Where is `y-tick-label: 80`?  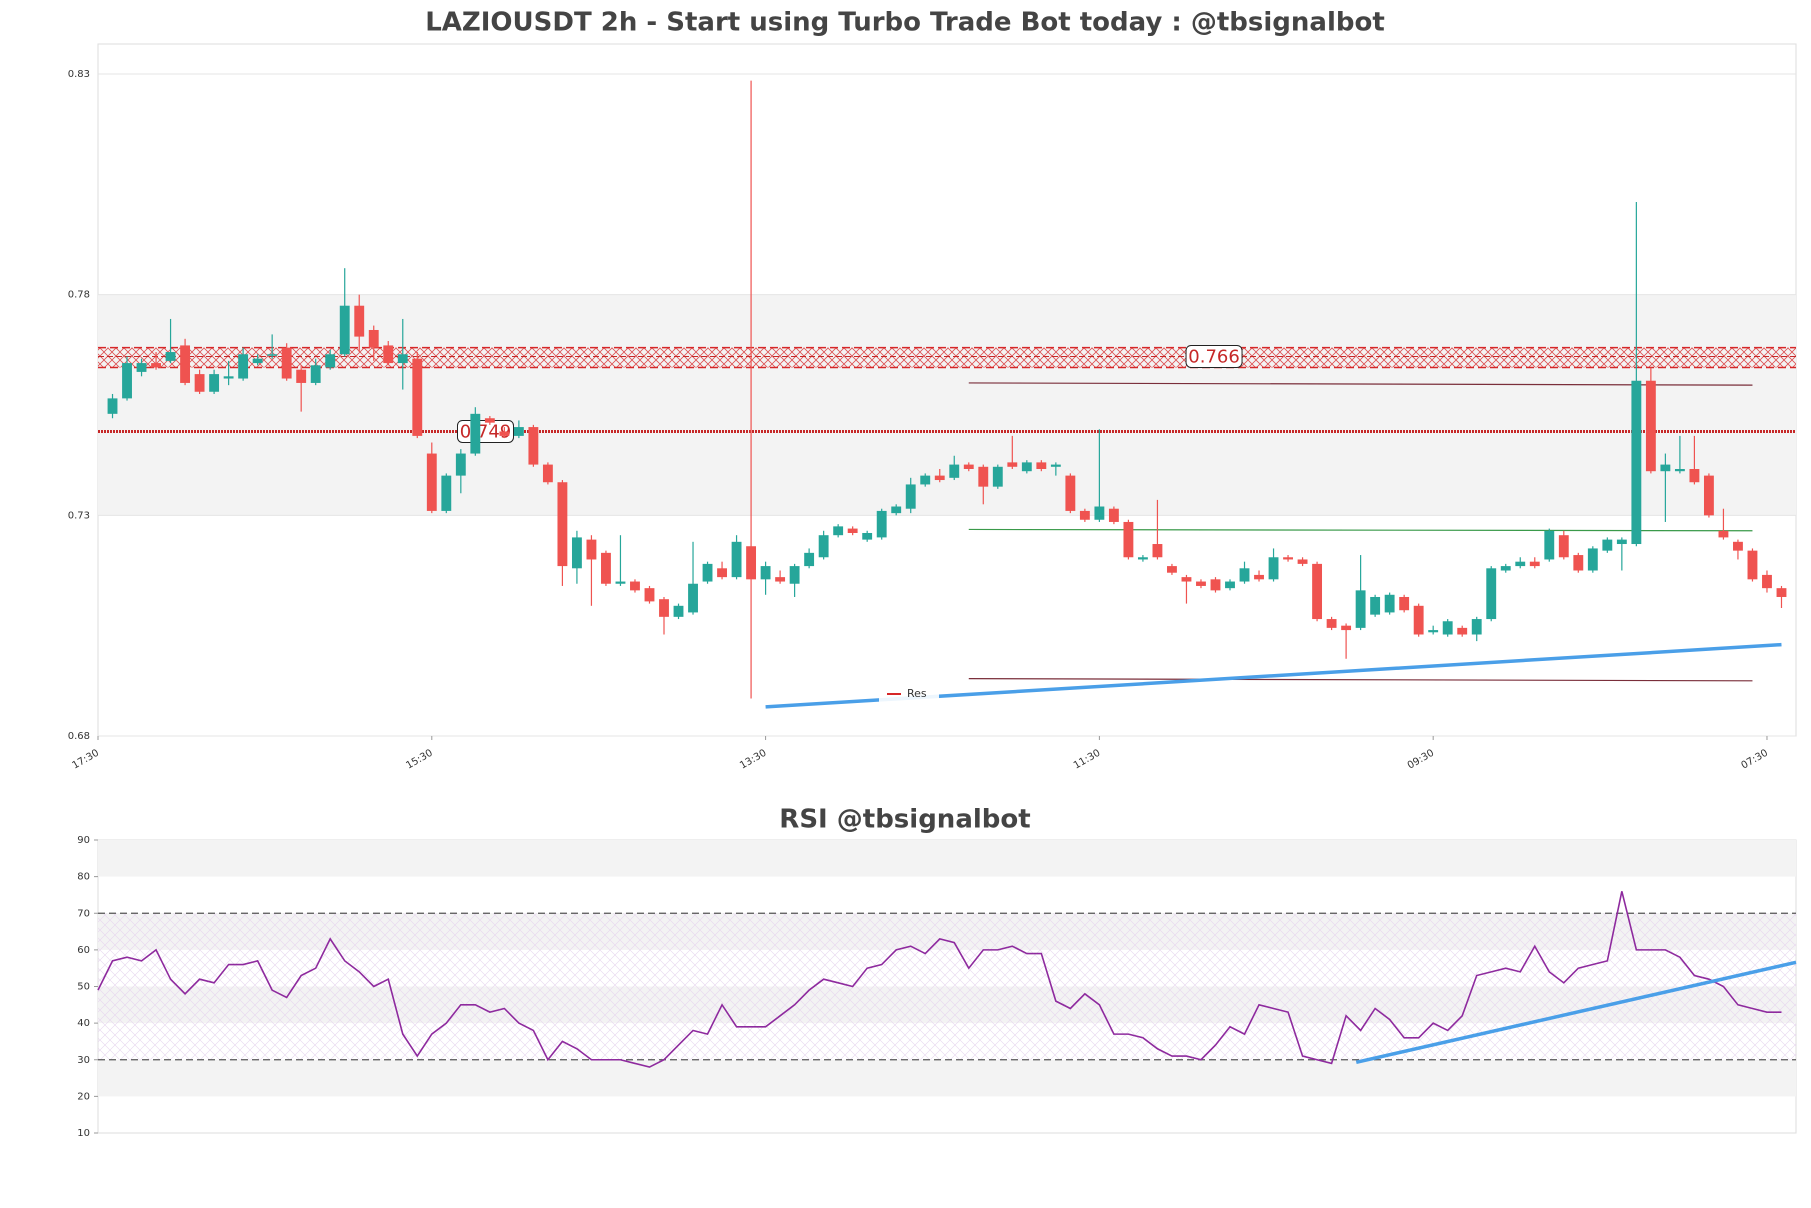 y-tick-label: 80 is located at coordinates (83, 877).